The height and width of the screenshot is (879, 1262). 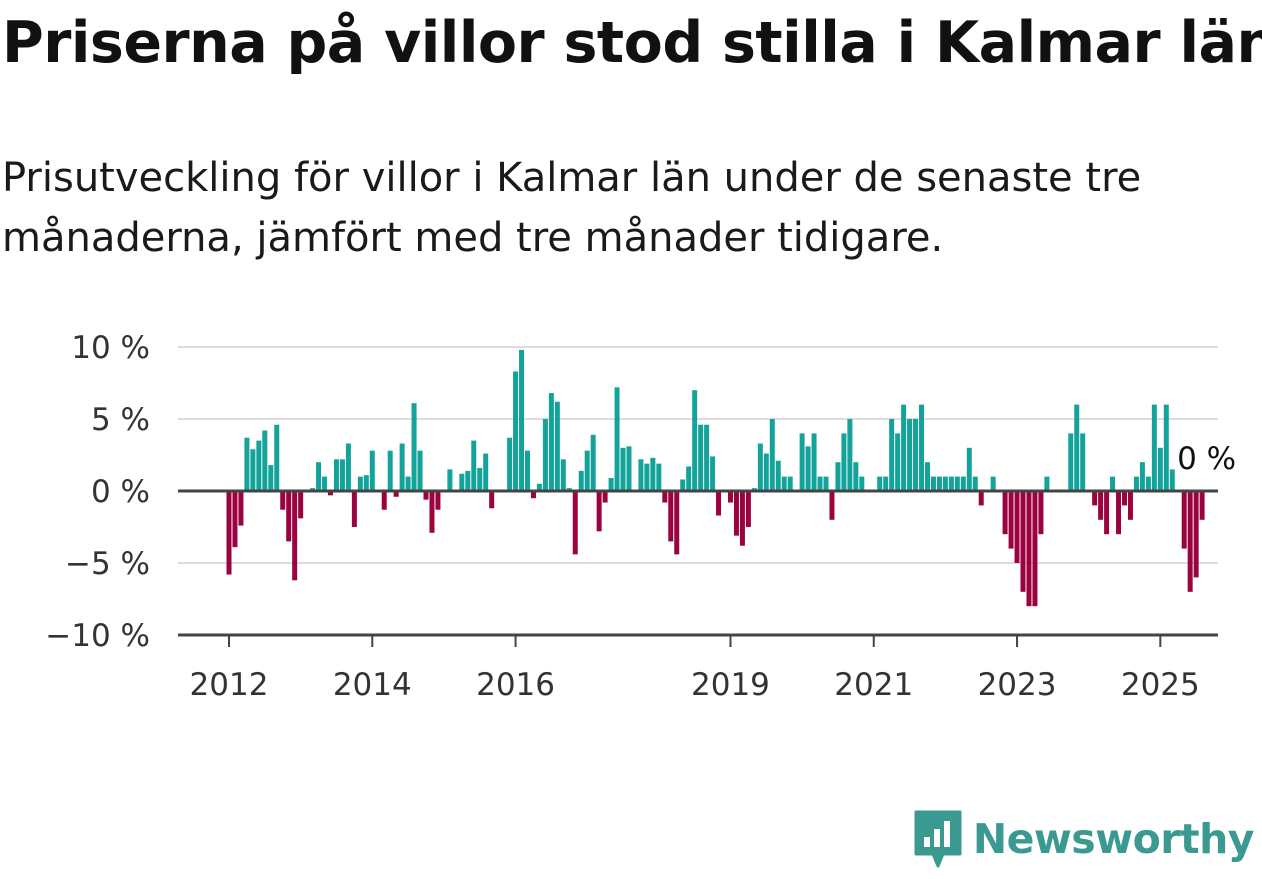 I want to click on y-tick-label: −10 %, so click(x=97, y=636).